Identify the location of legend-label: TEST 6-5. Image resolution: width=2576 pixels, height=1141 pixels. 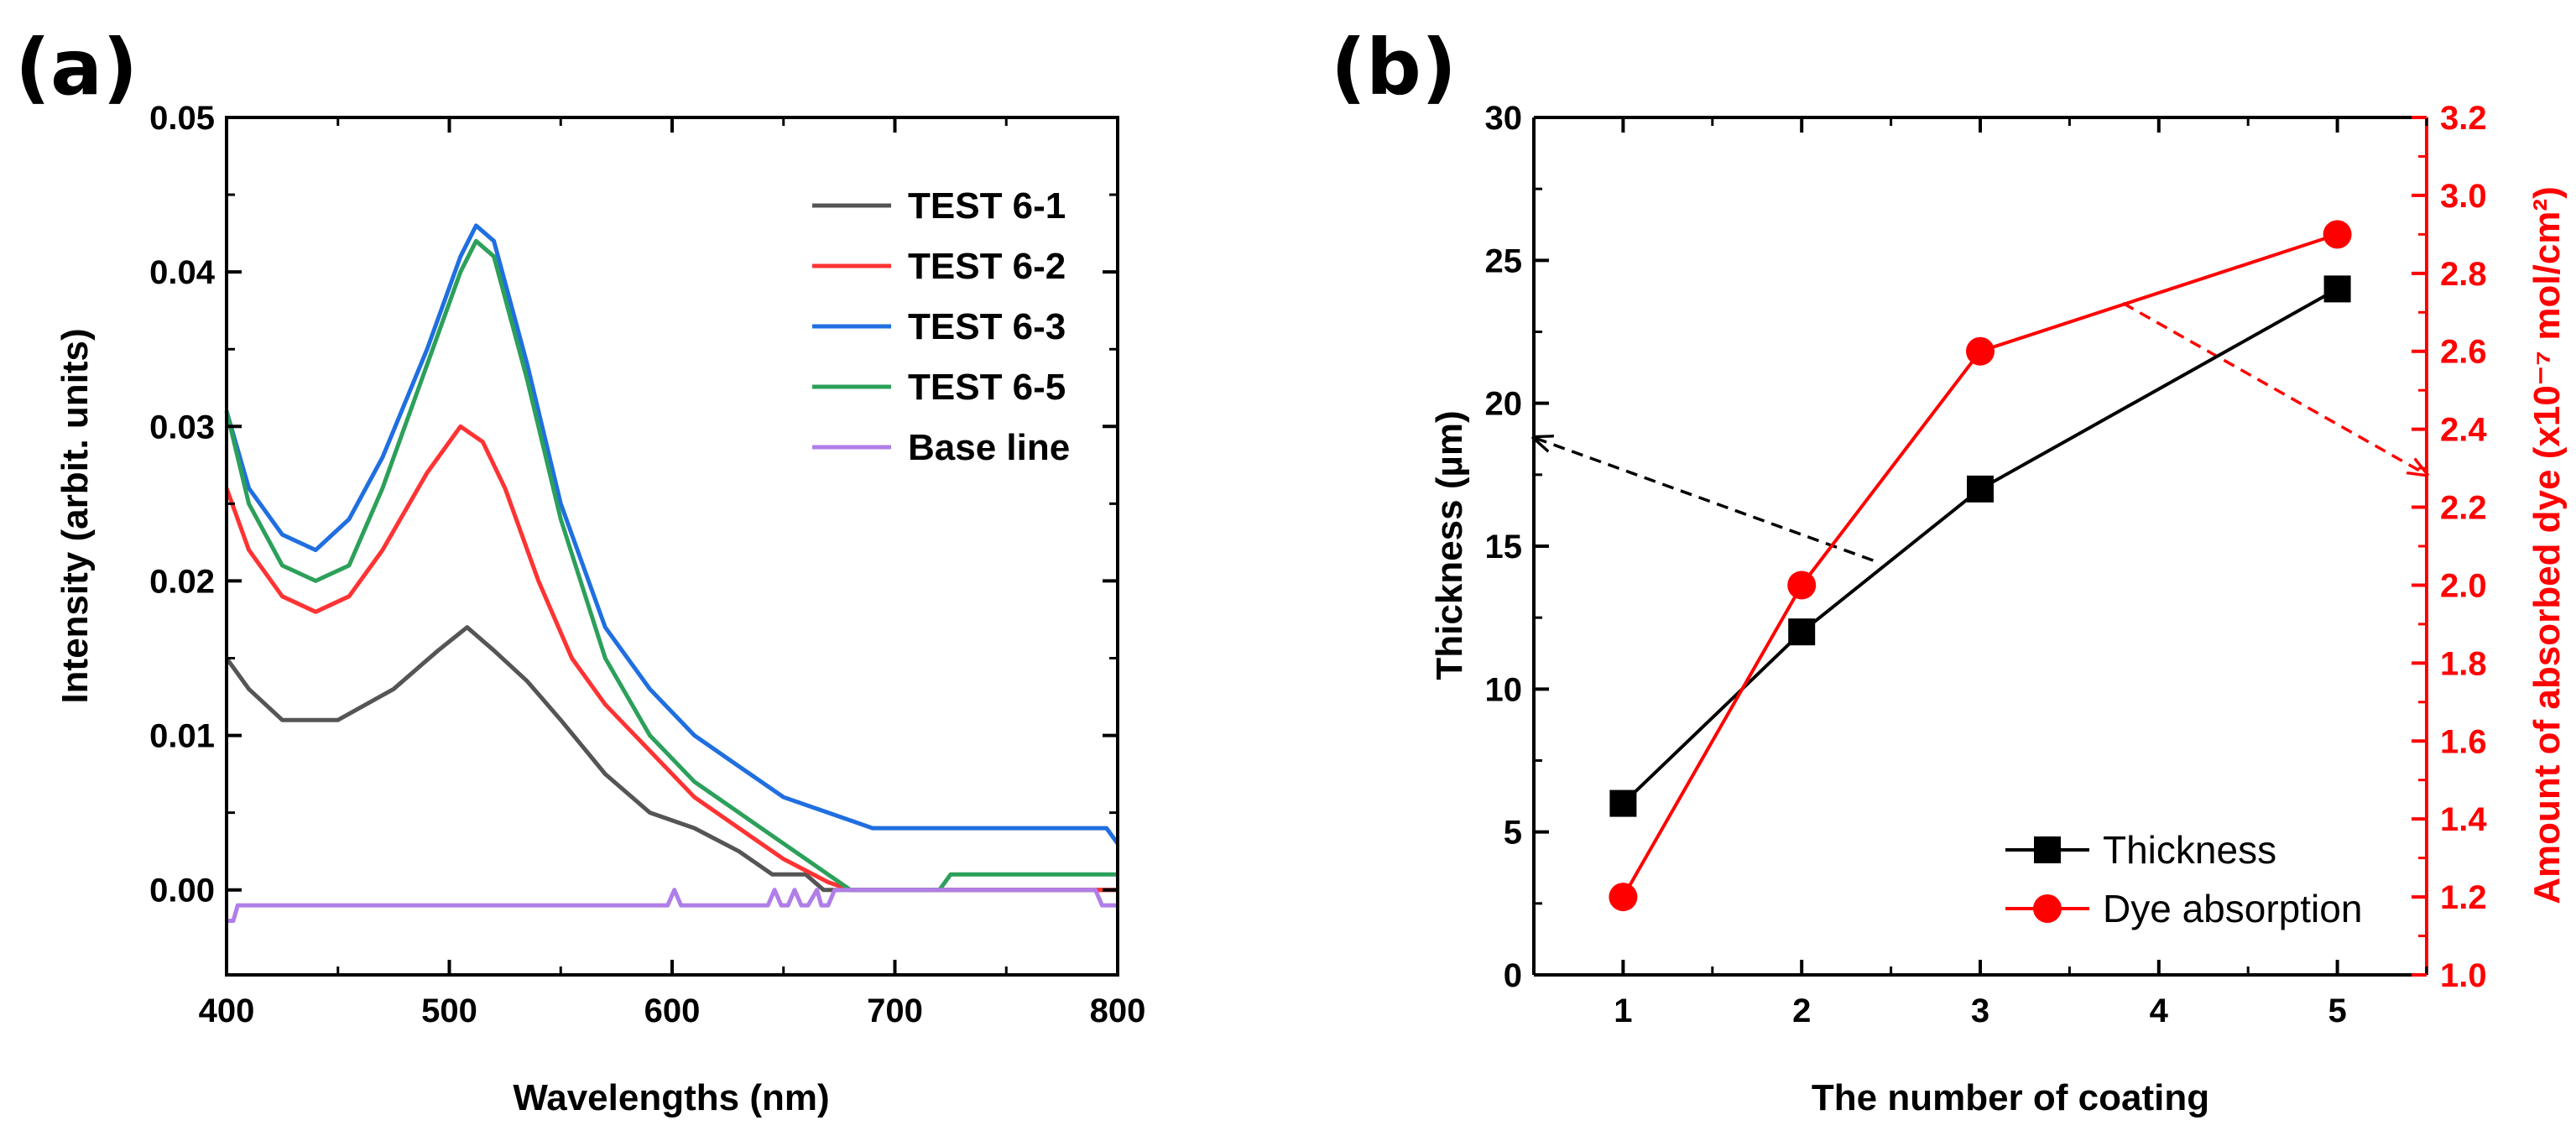
(987, 388).